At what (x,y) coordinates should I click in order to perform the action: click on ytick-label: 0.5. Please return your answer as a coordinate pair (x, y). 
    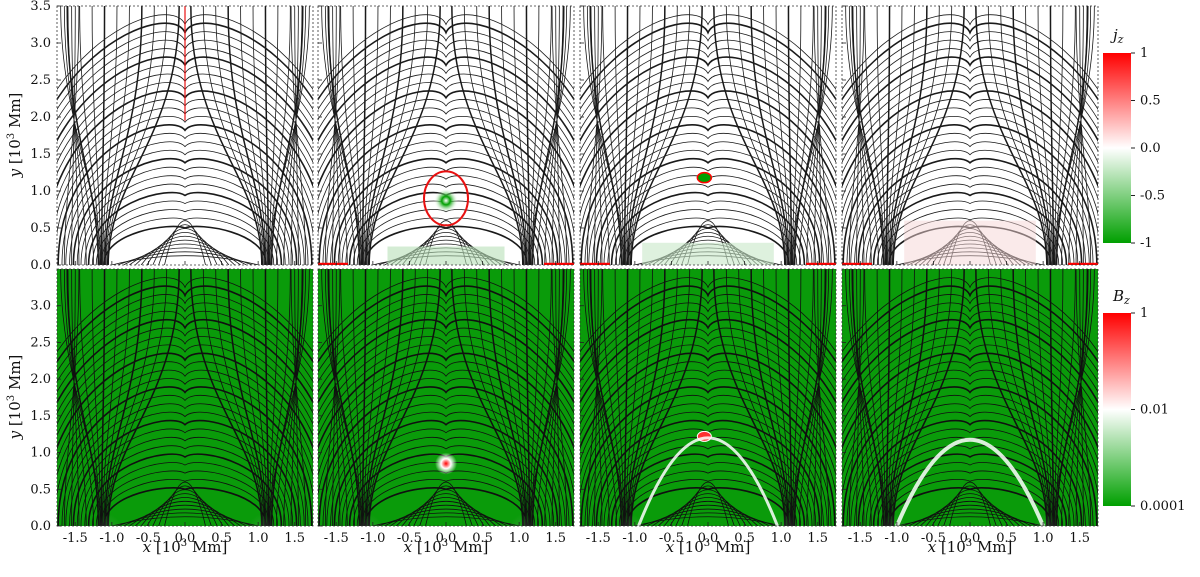
    Looking at the image, I should click on (40, 489).